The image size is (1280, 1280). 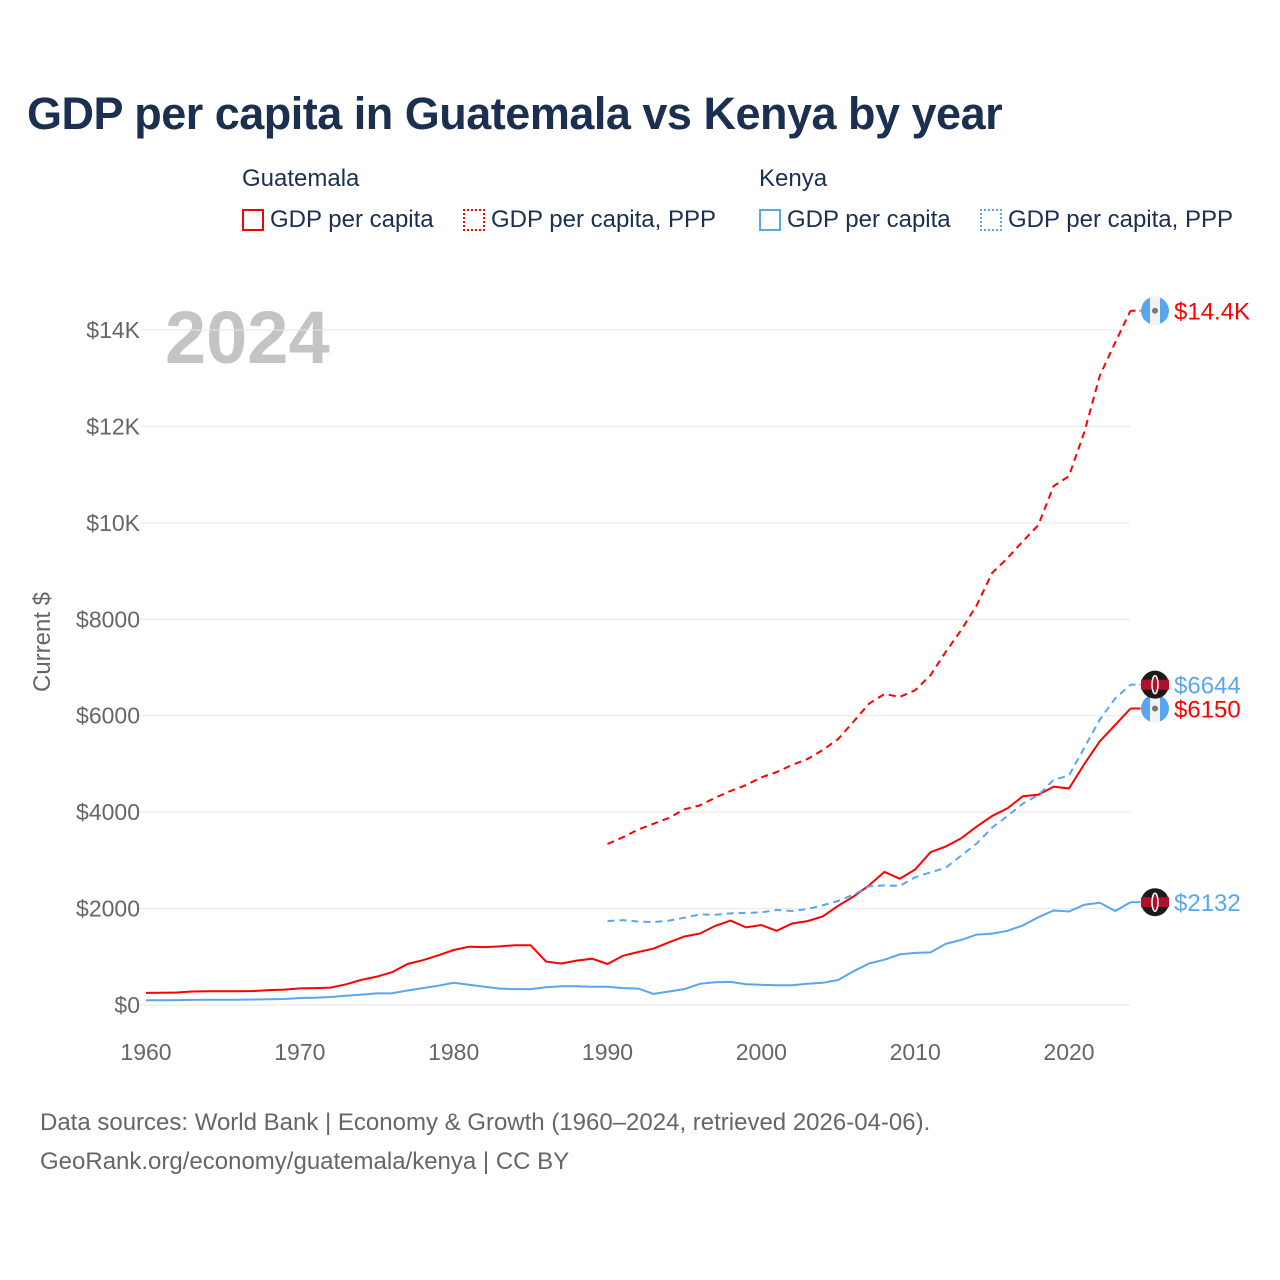 I want to click on x-tick-label: 1980, so click(x=453, y=1052).